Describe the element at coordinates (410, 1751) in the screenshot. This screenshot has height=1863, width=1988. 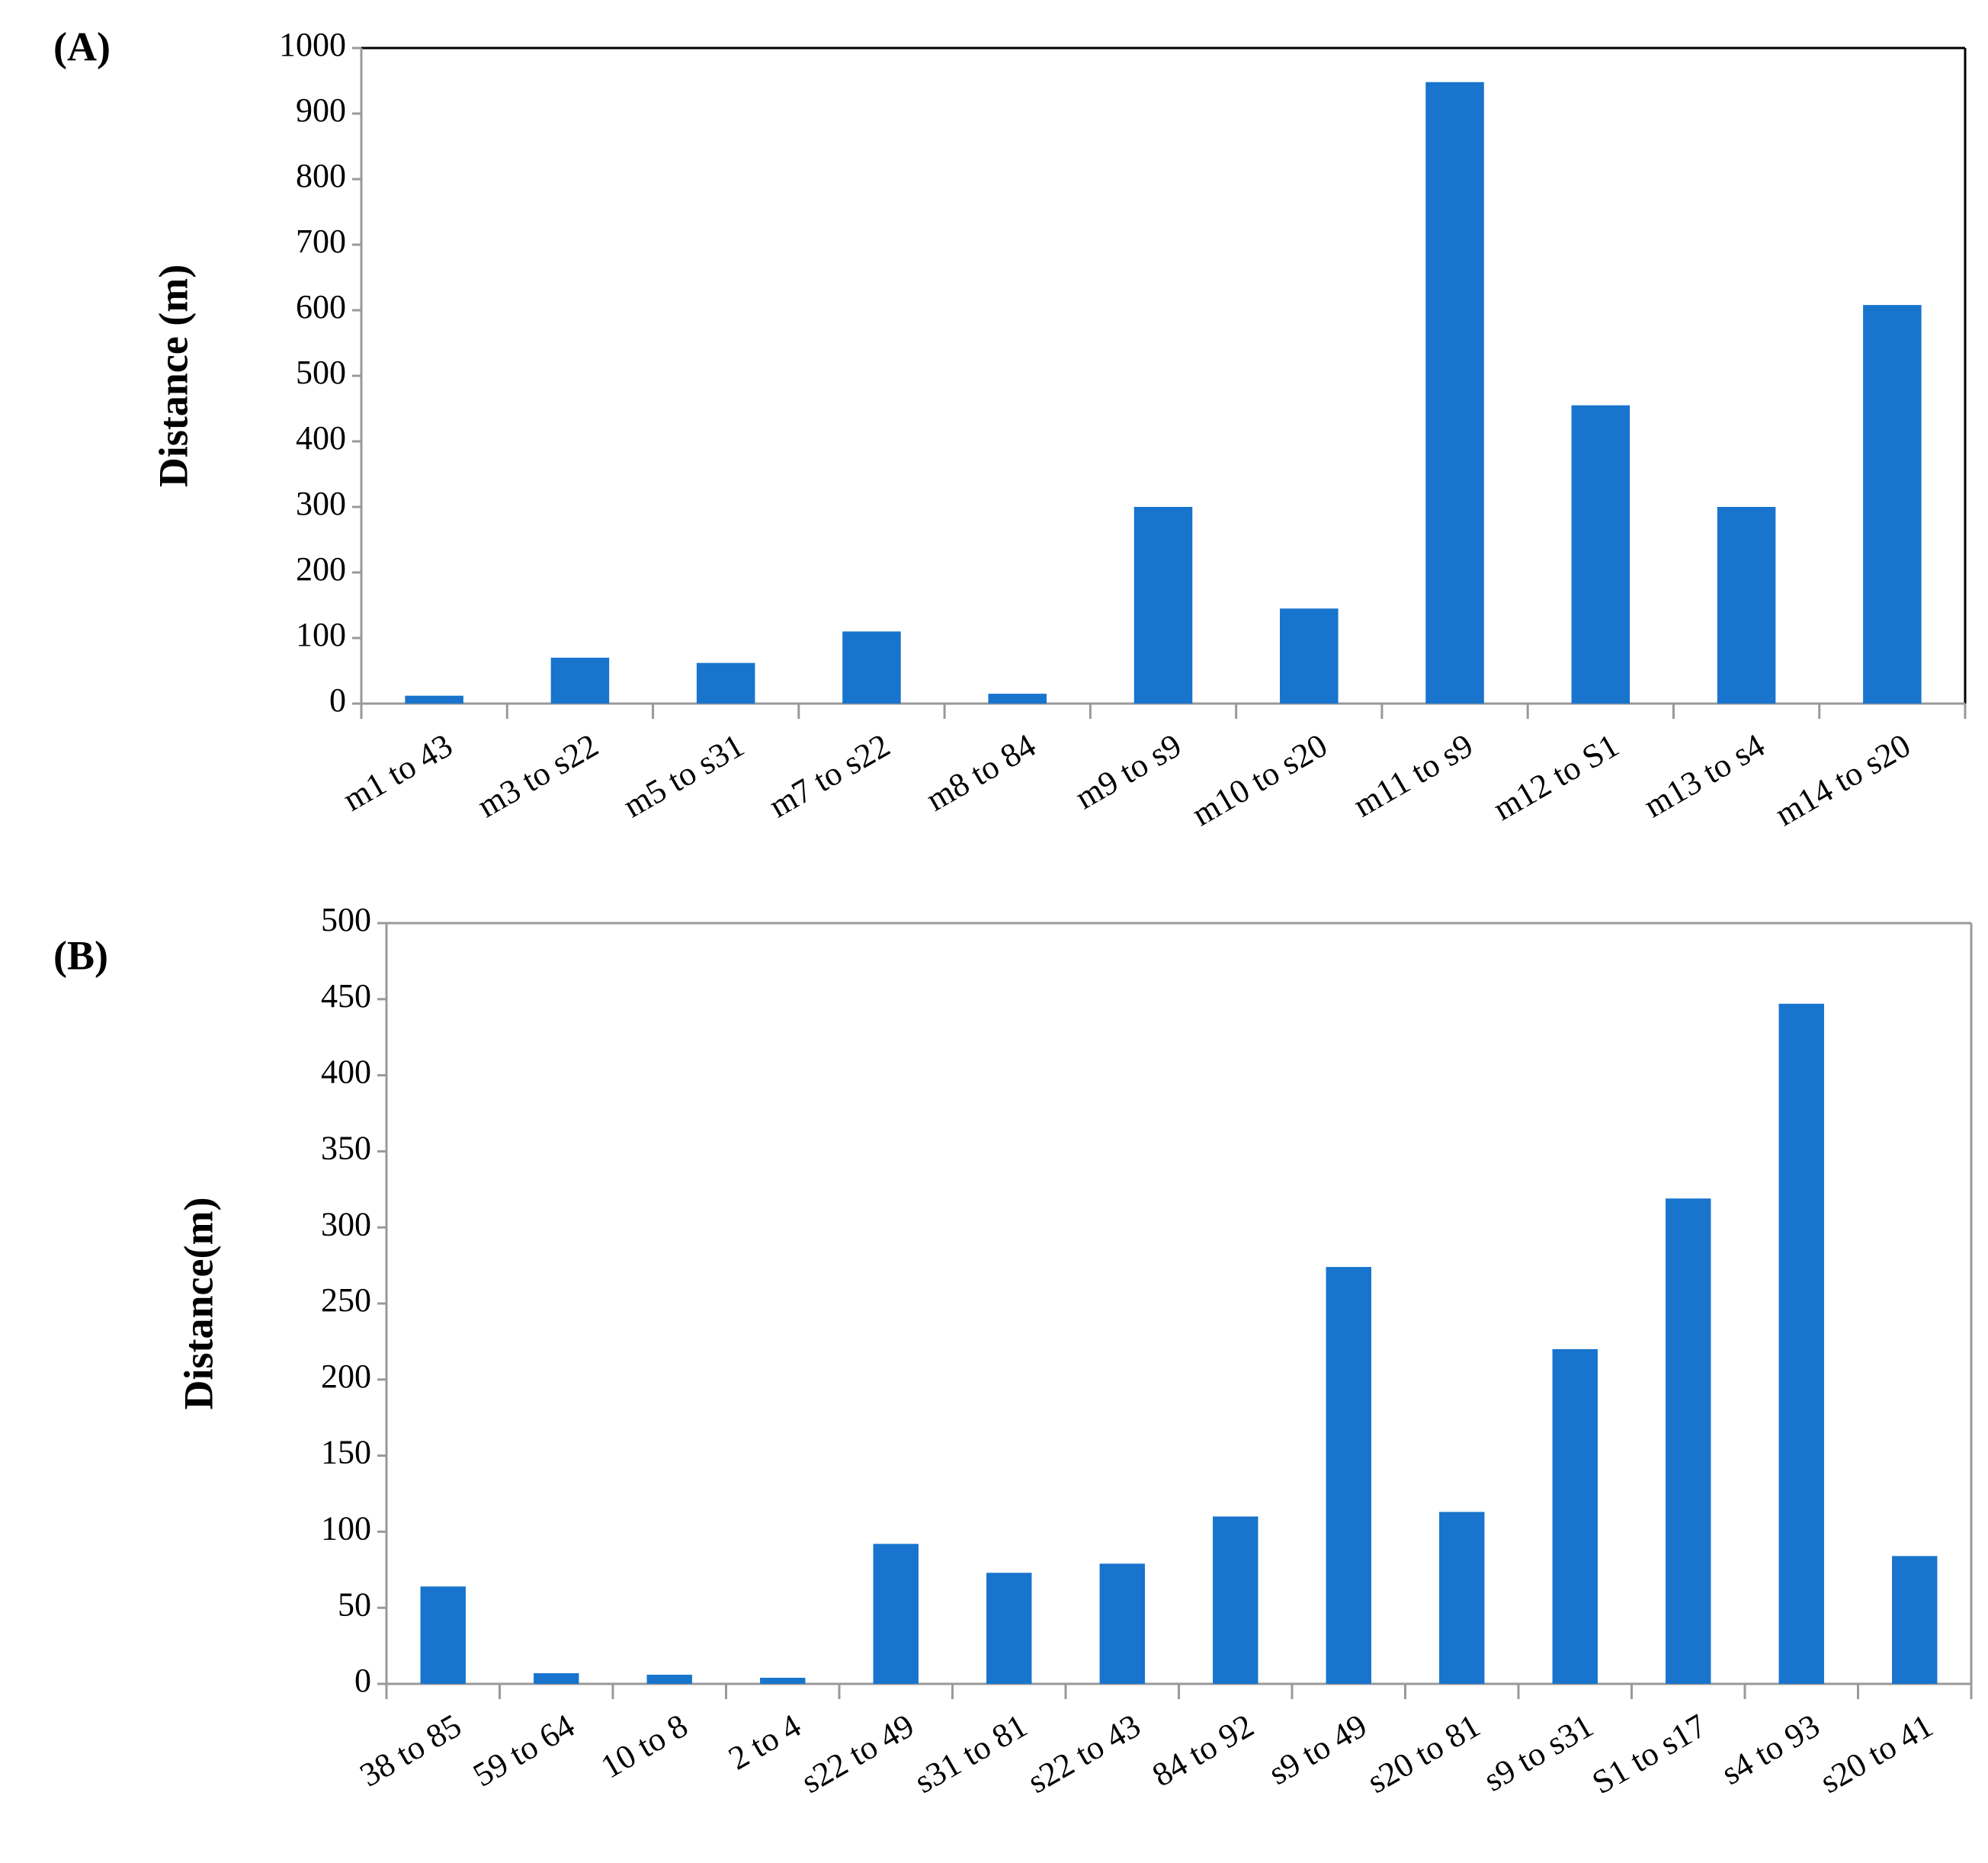
I see `x-tick-label: 38 to 85` at that location.